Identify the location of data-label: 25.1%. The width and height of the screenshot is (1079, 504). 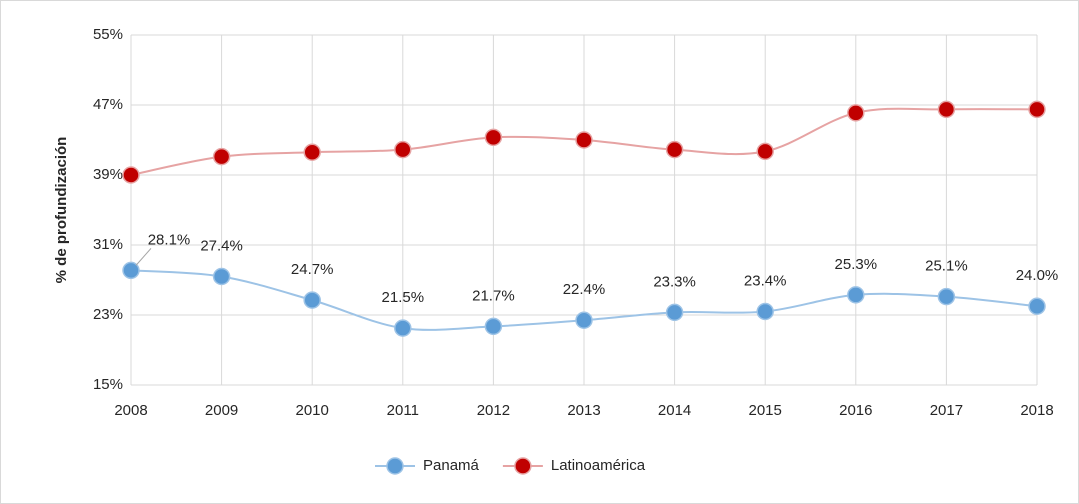
(946, 266).